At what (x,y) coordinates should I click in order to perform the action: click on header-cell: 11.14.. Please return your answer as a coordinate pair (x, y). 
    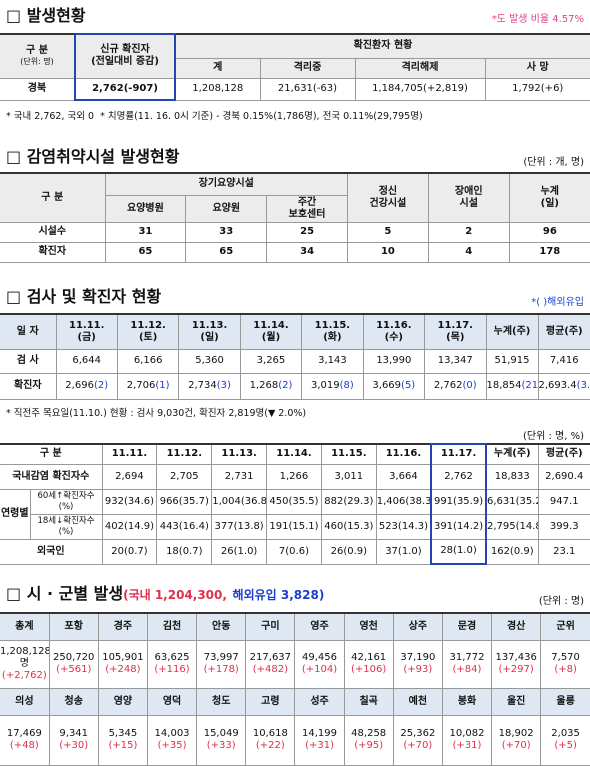
    Looking at the image, I should click on (294, 454).